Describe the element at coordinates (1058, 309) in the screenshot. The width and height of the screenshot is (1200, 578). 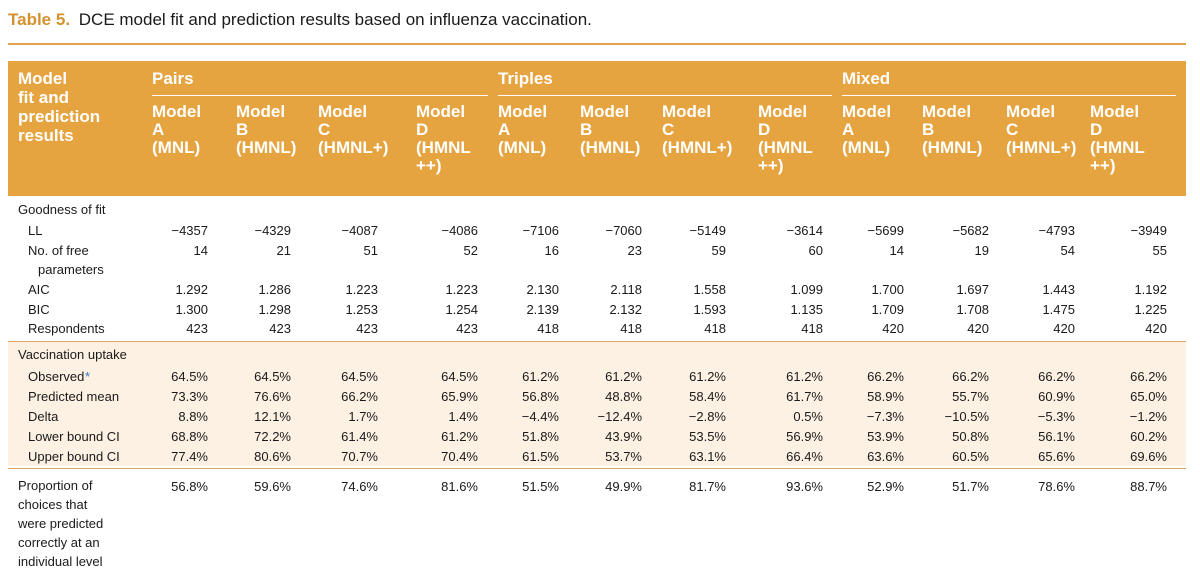
I see `table-cell: 1.475` at that location.